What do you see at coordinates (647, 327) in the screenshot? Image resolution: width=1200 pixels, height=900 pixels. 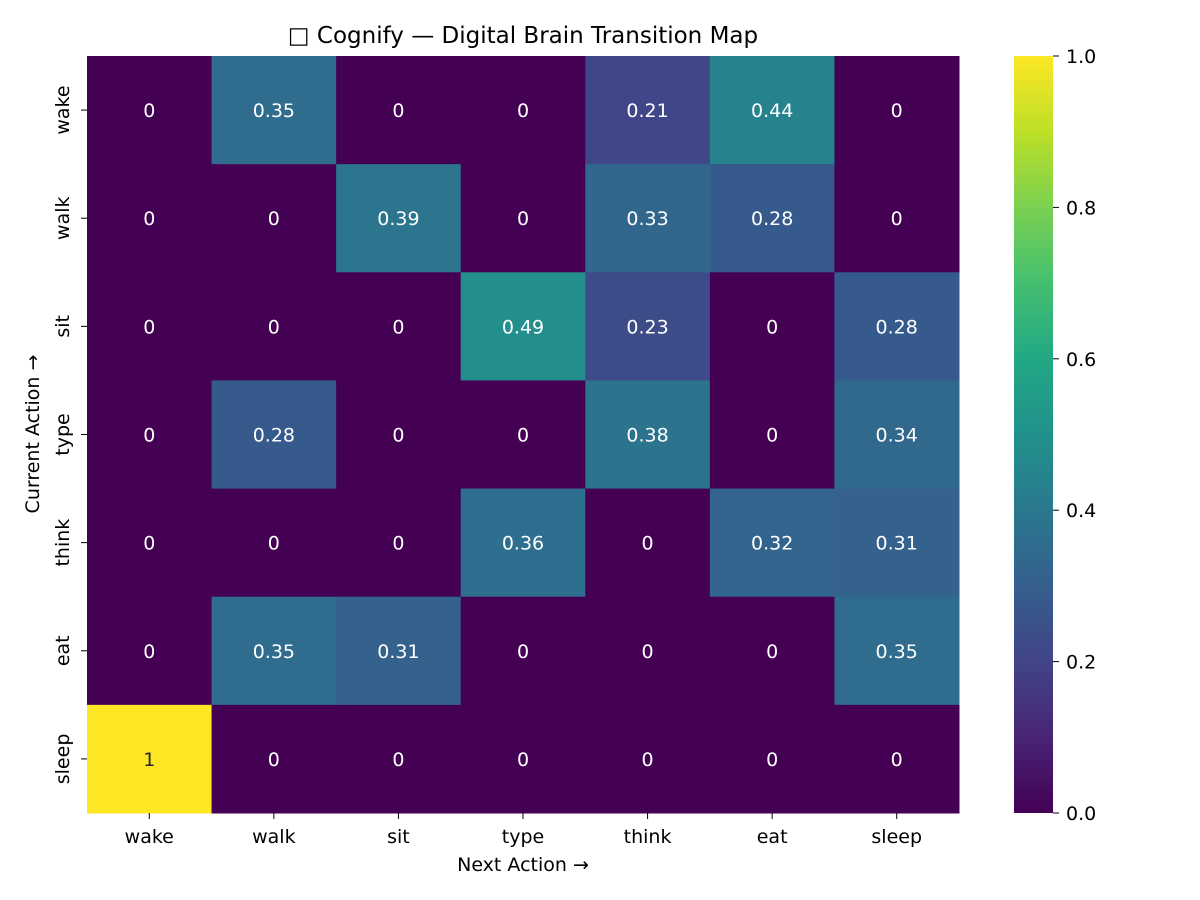 I see `cell-value-label: 0.23` at bounding box center [647, 327].